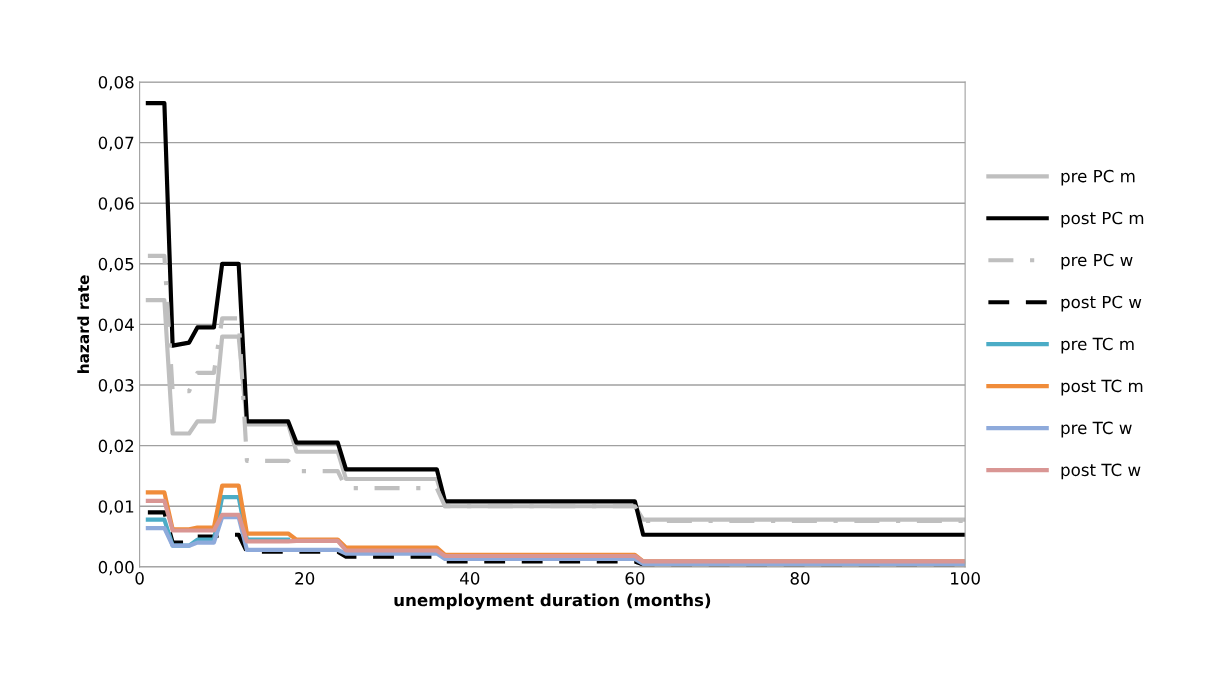 The image size is (1214, 683). I want to click on legend-label: pre PC w, so click(1097, 261).